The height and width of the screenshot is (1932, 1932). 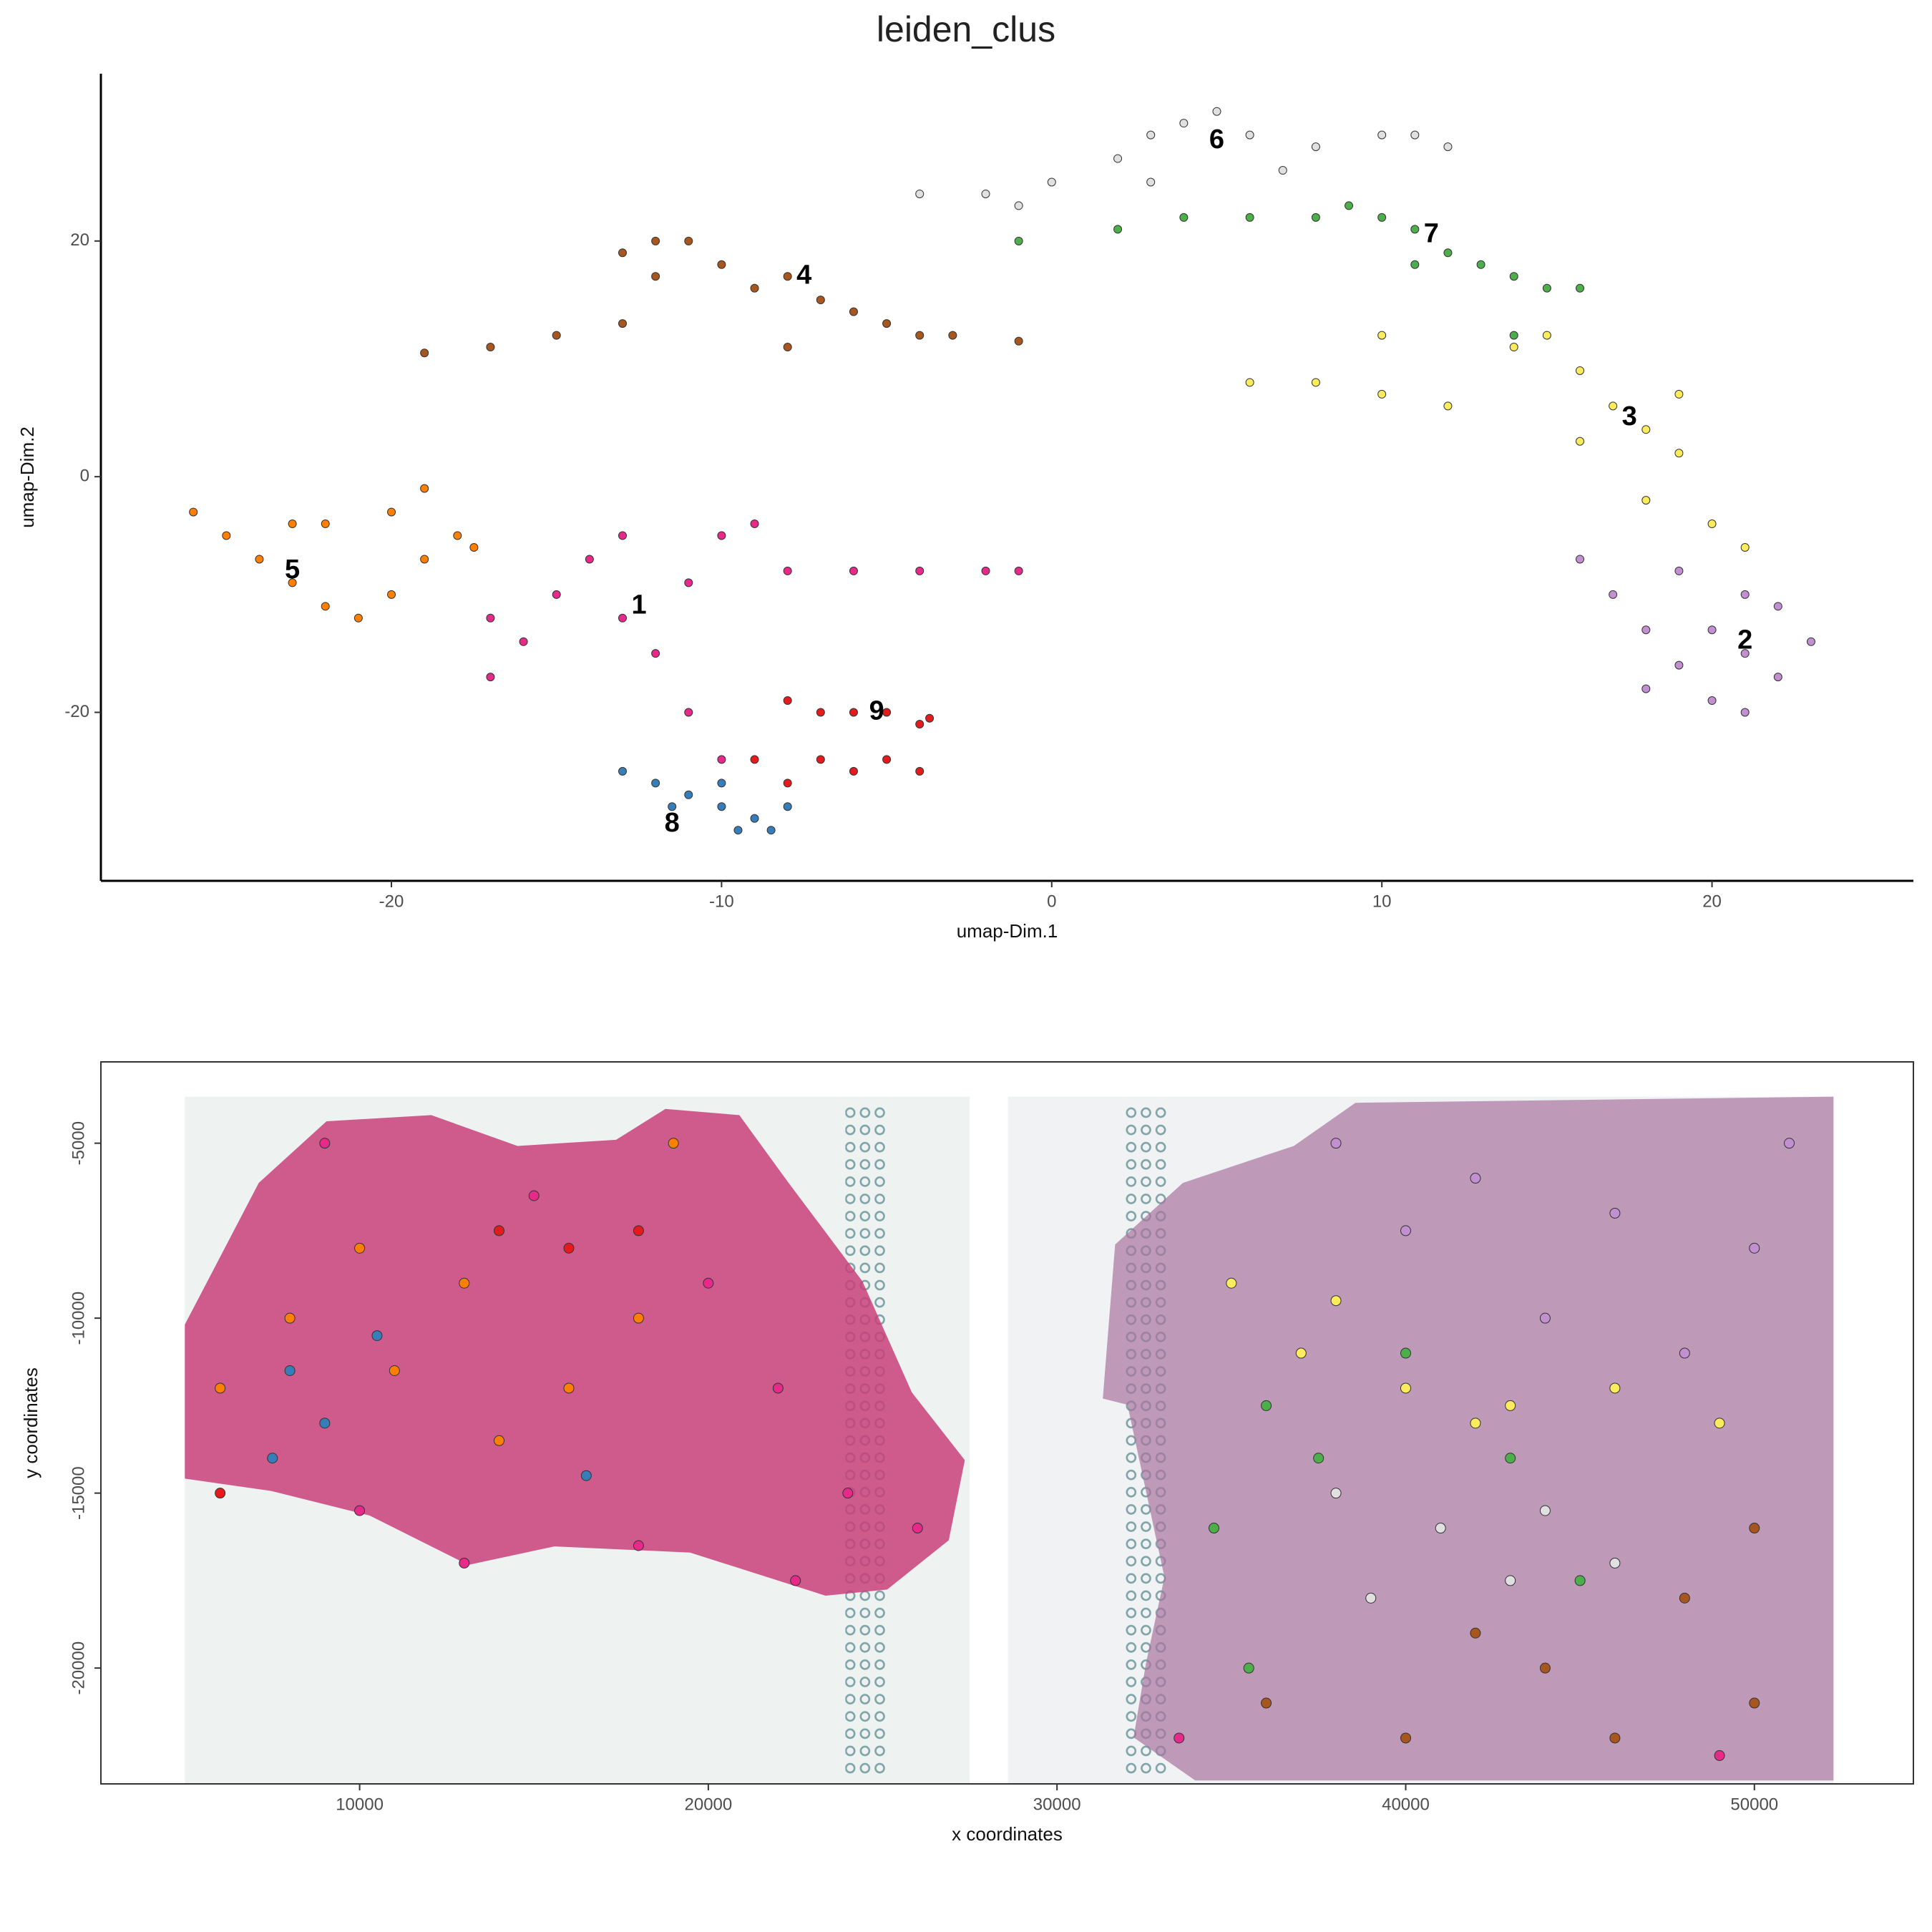 What do you see at coordinates (1051, 901) in the screenshot?
I see `x-tick-label: 0` at bounding box center [1051, 901].